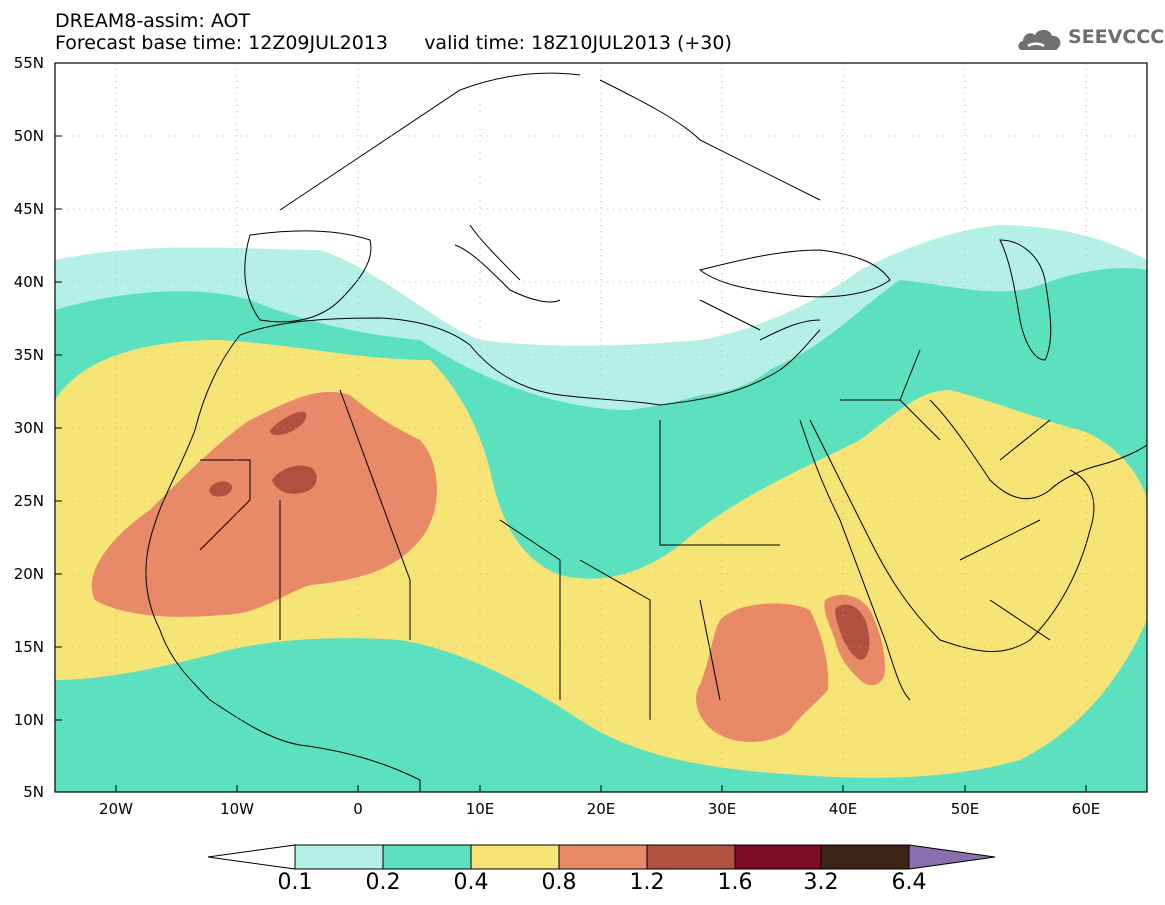 The width and height of the screenshot is (1165, 905). I want to click on lon-label-60e: 60E, so click(1086, 809).